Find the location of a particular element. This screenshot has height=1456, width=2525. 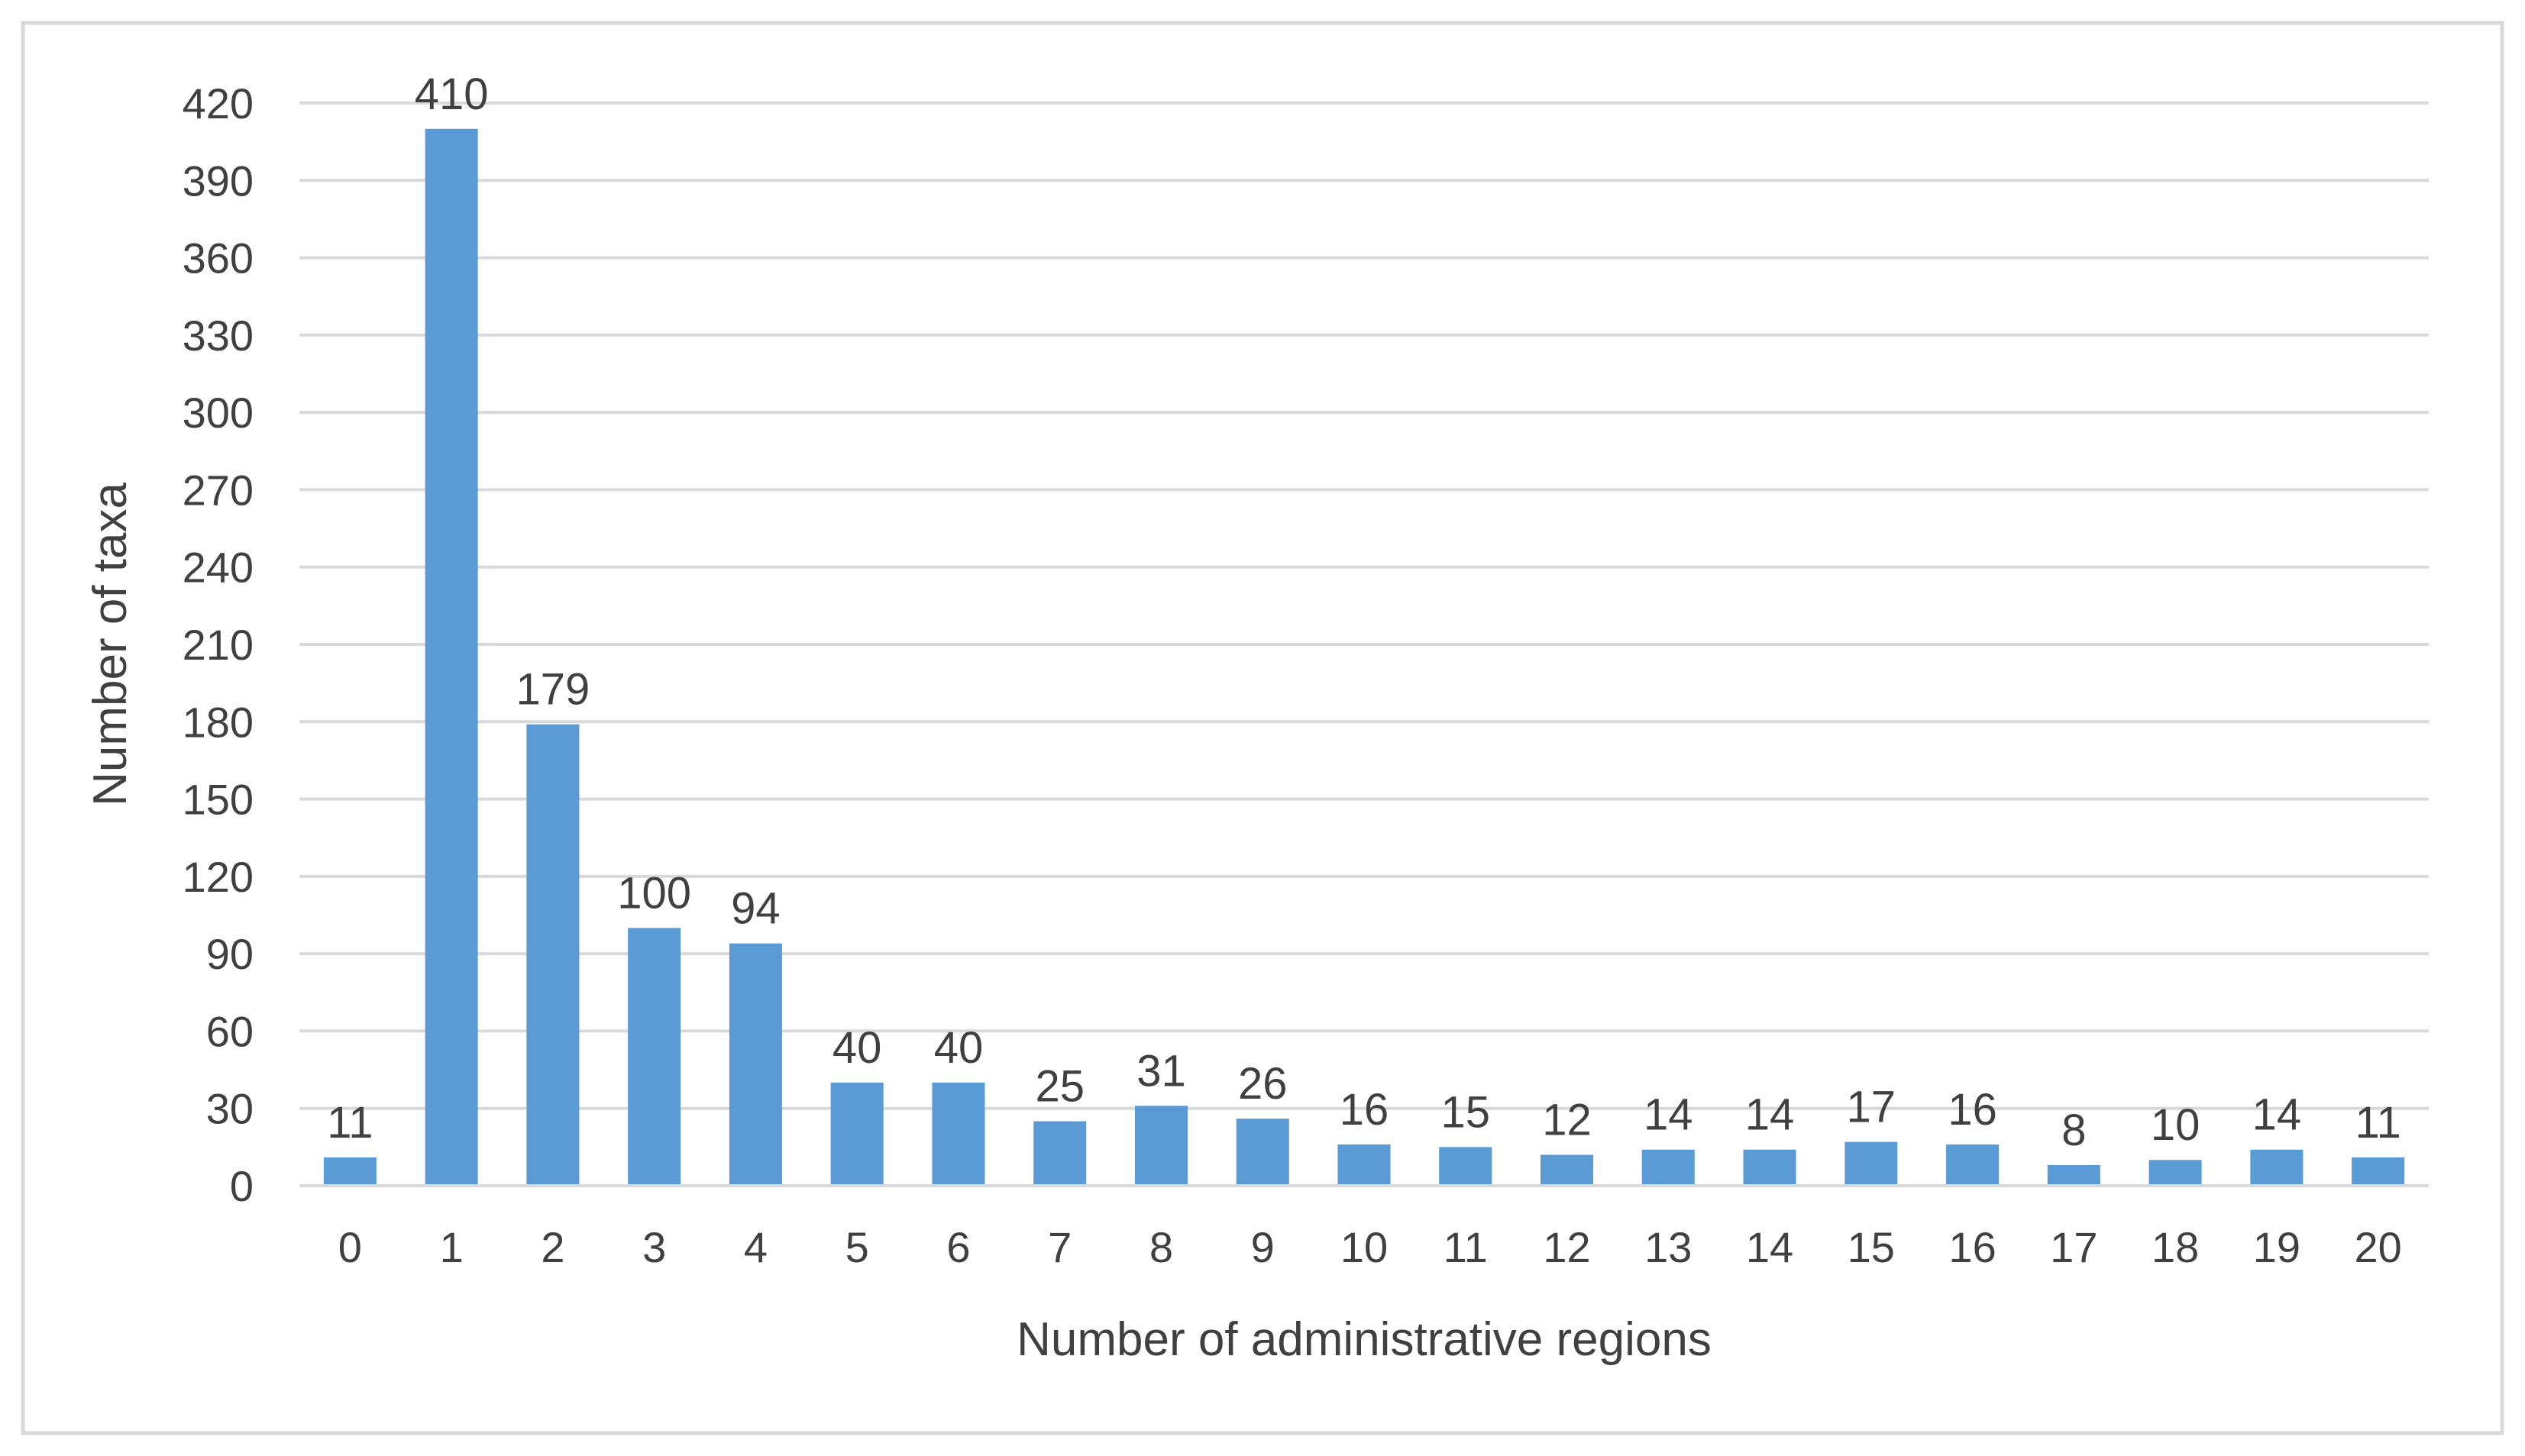

data-label-19: 14 is located at coordinates (2277, 1115).